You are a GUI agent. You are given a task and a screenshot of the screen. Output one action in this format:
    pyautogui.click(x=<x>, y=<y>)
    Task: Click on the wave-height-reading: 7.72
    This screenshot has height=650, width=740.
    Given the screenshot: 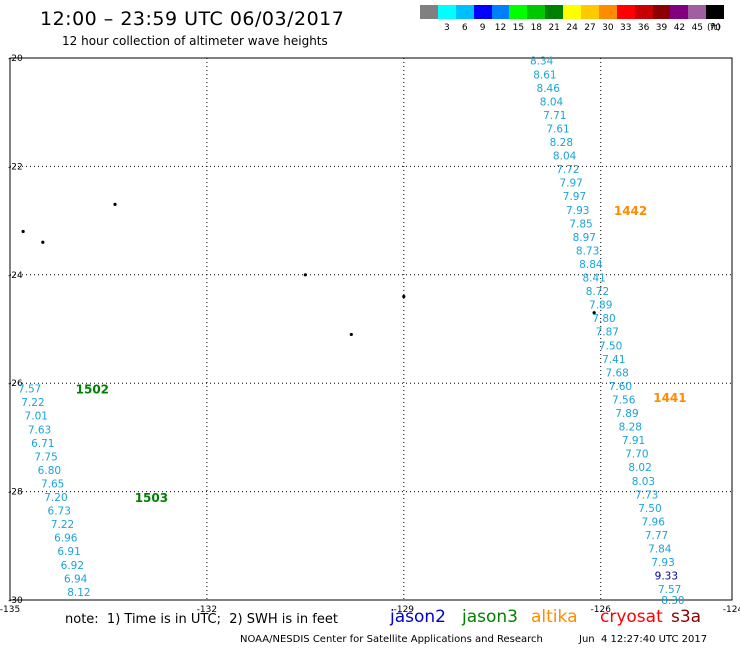 What is the action you would take?
    pyautogui.click(x=567, y=170)
    